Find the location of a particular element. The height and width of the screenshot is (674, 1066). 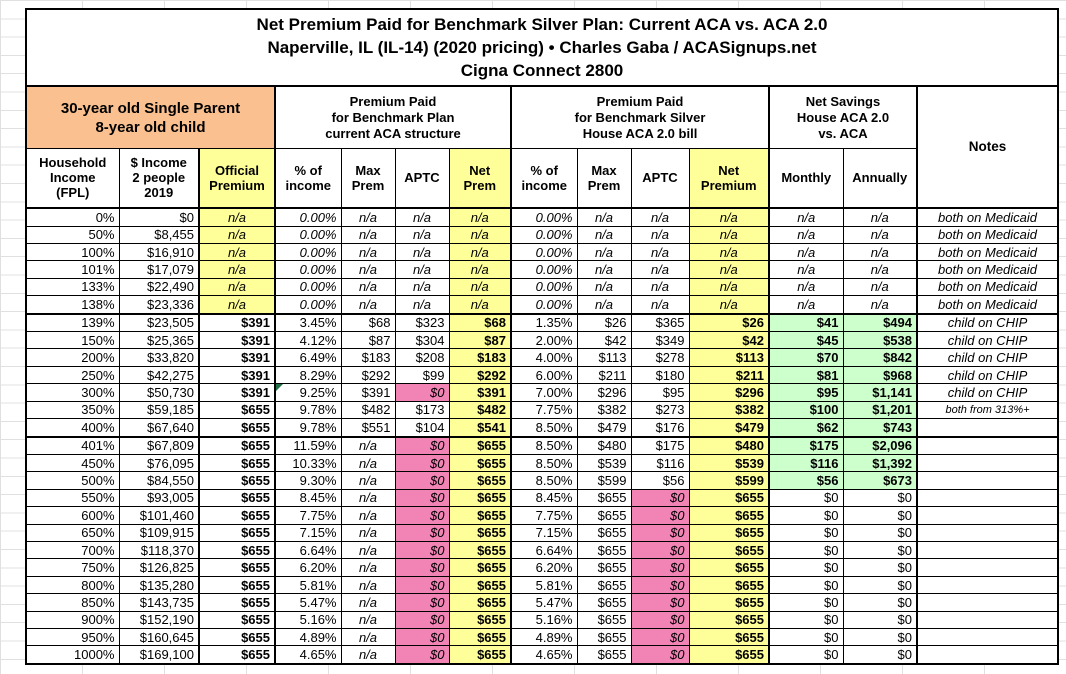

aca2-aptc-cell: $175 is located at coordinates (660, 445).